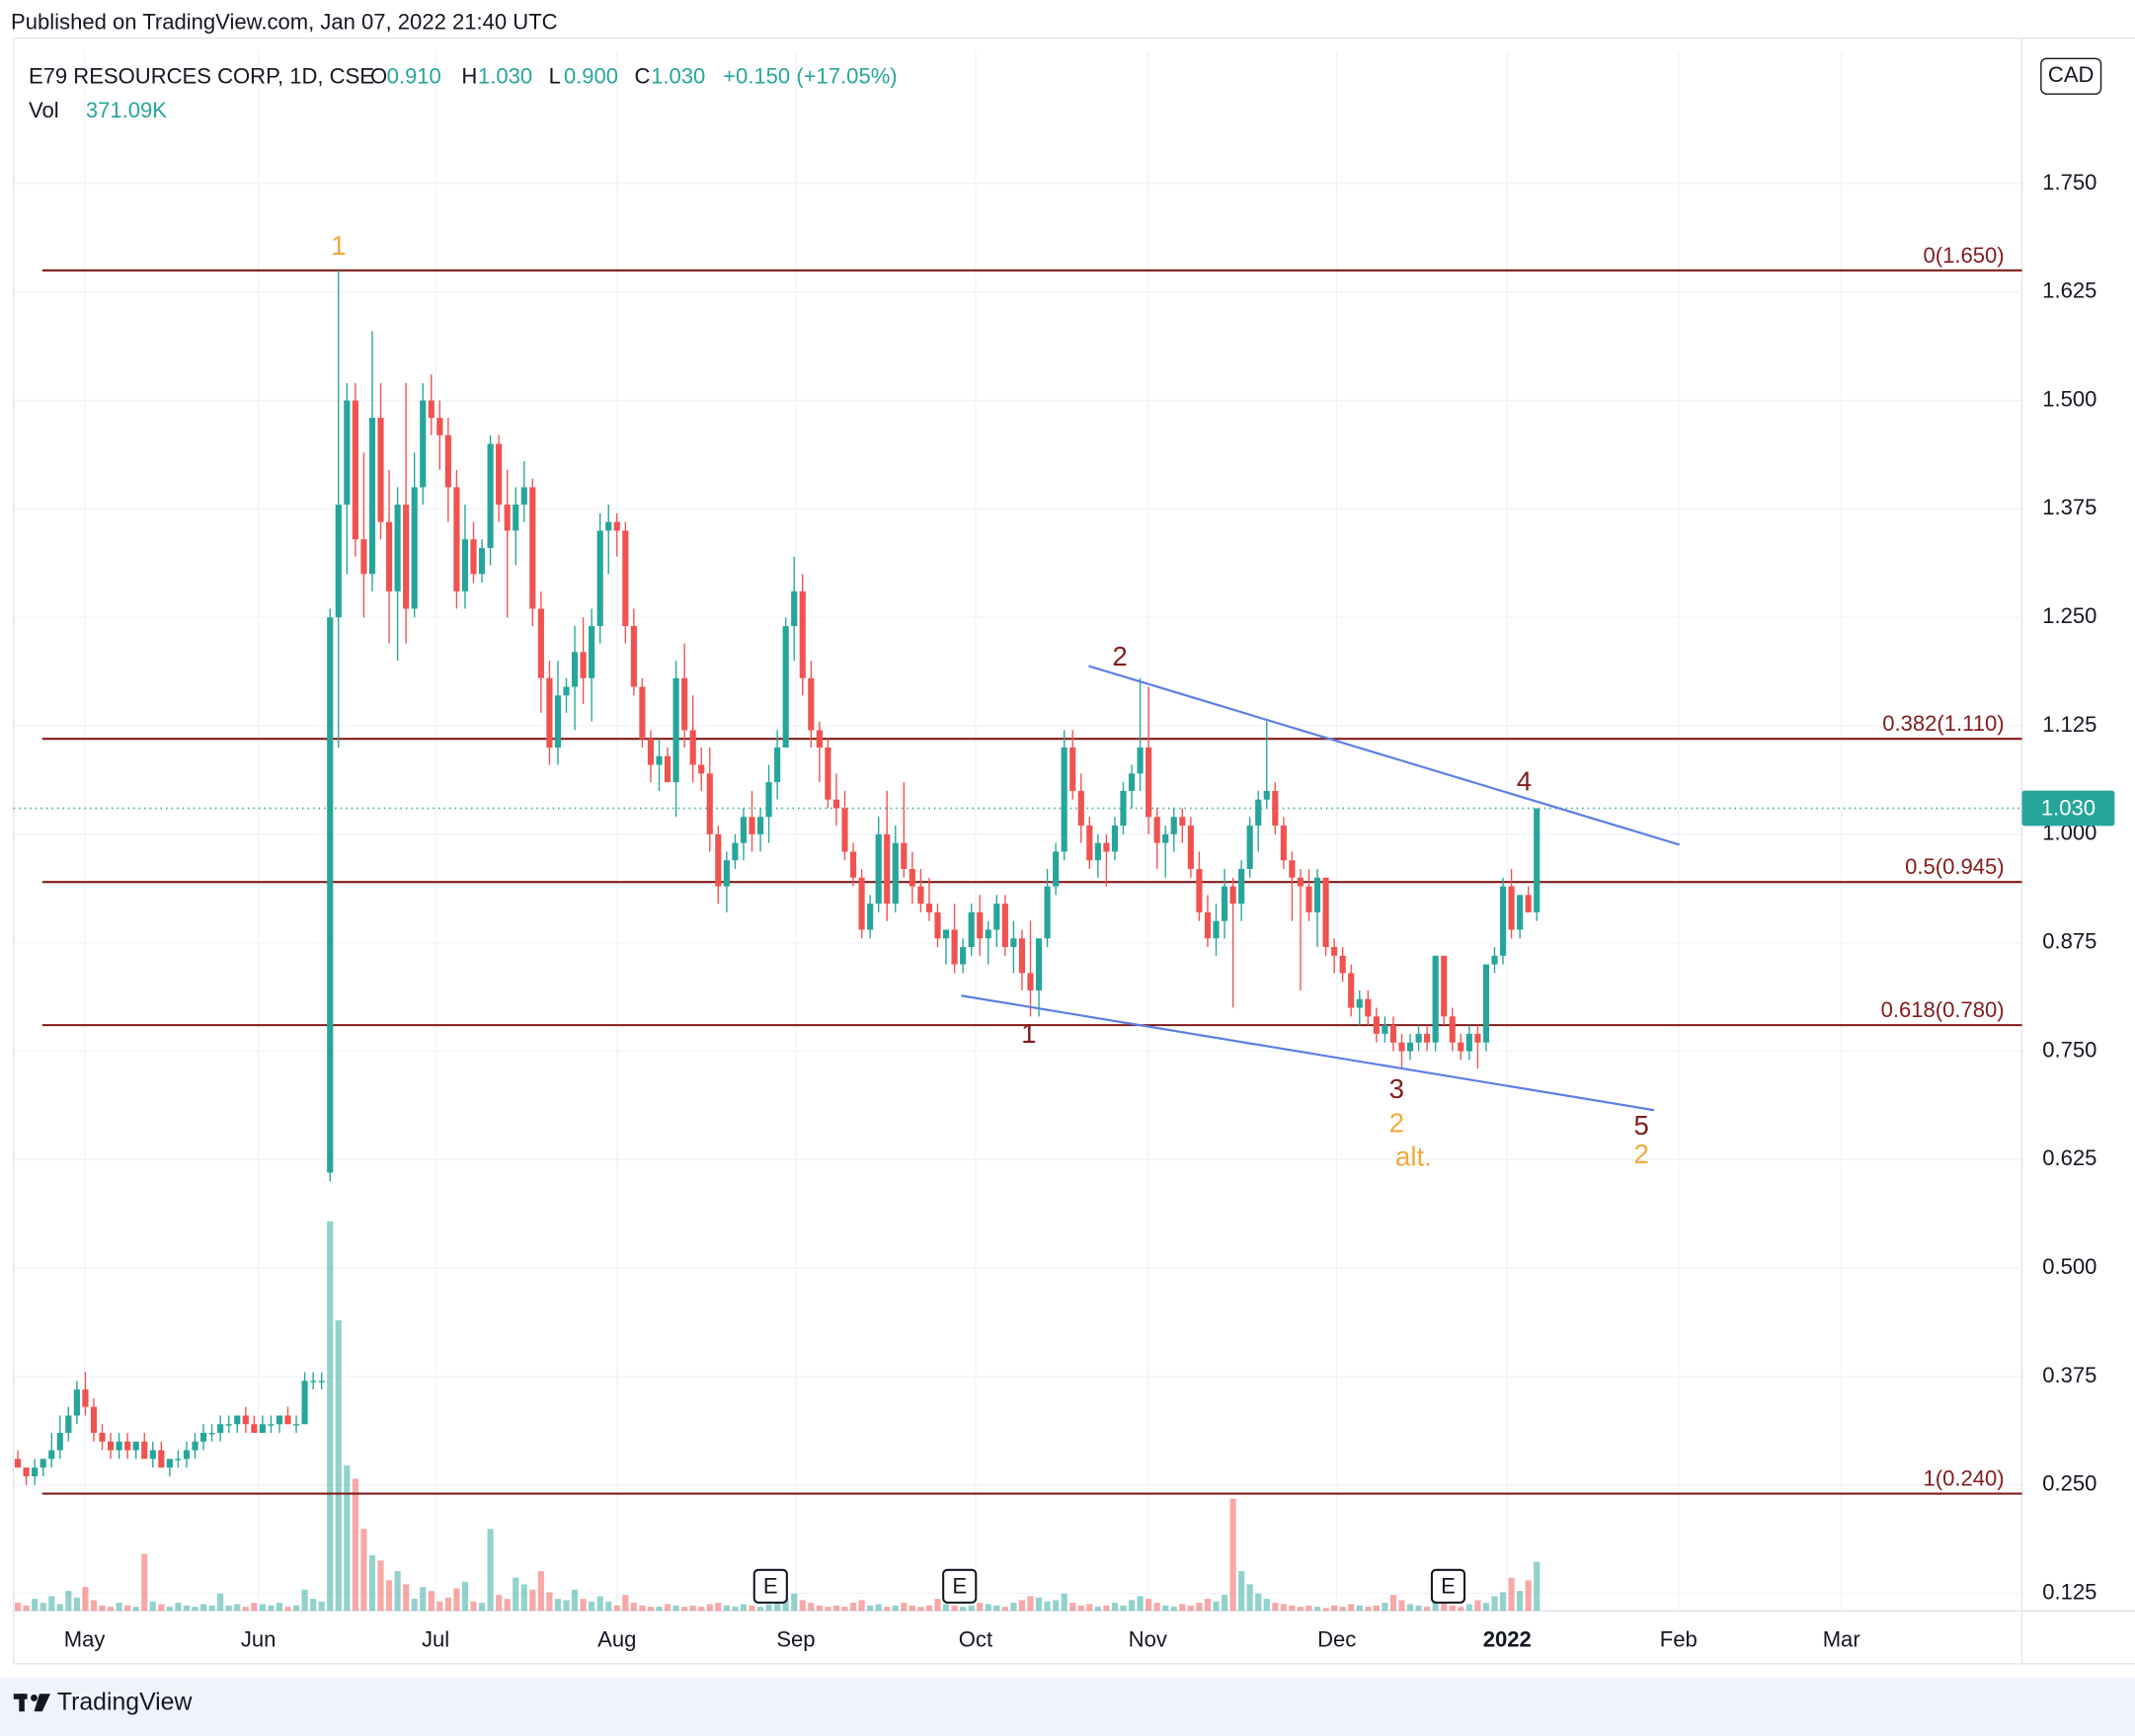 The width and height of the screenshot is (2135, 1736). Describe the element at coordinates (591, 75) in the screenshot. I see `legend-value: 0.900` at that location.